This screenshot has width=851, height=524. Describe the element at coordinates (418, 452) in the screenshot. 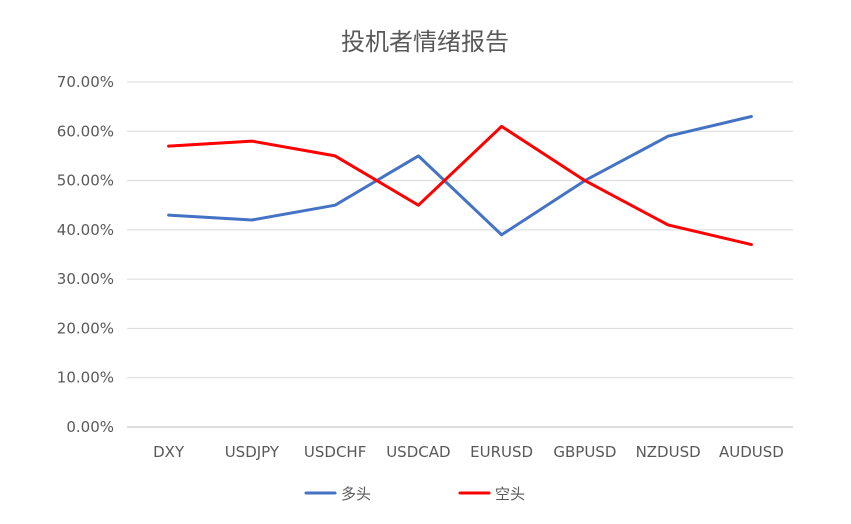

I see `x-tick-label: USDCAD` at that location.